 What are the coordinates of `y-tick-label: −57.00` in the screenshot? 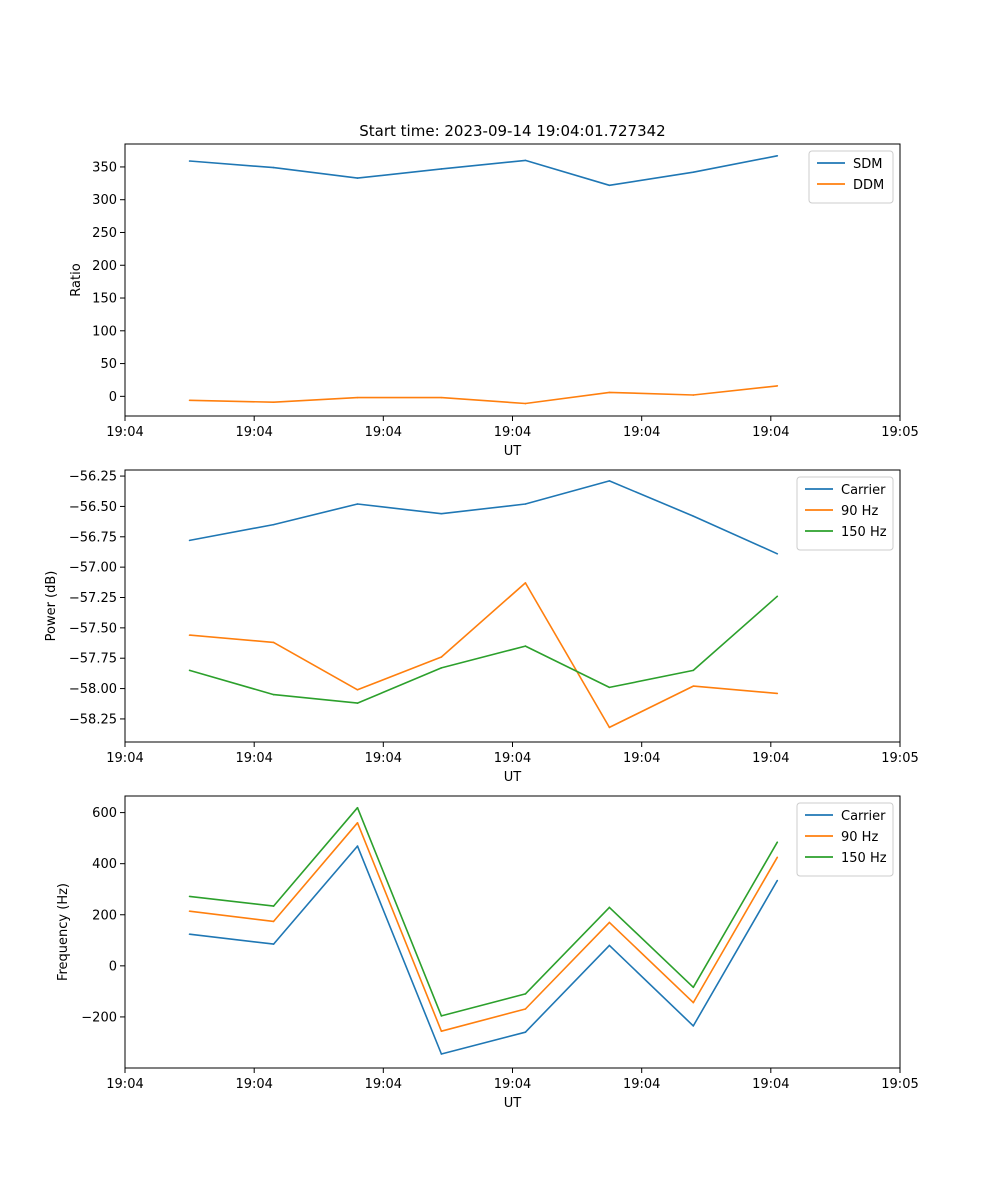 It's located at (93, 568).